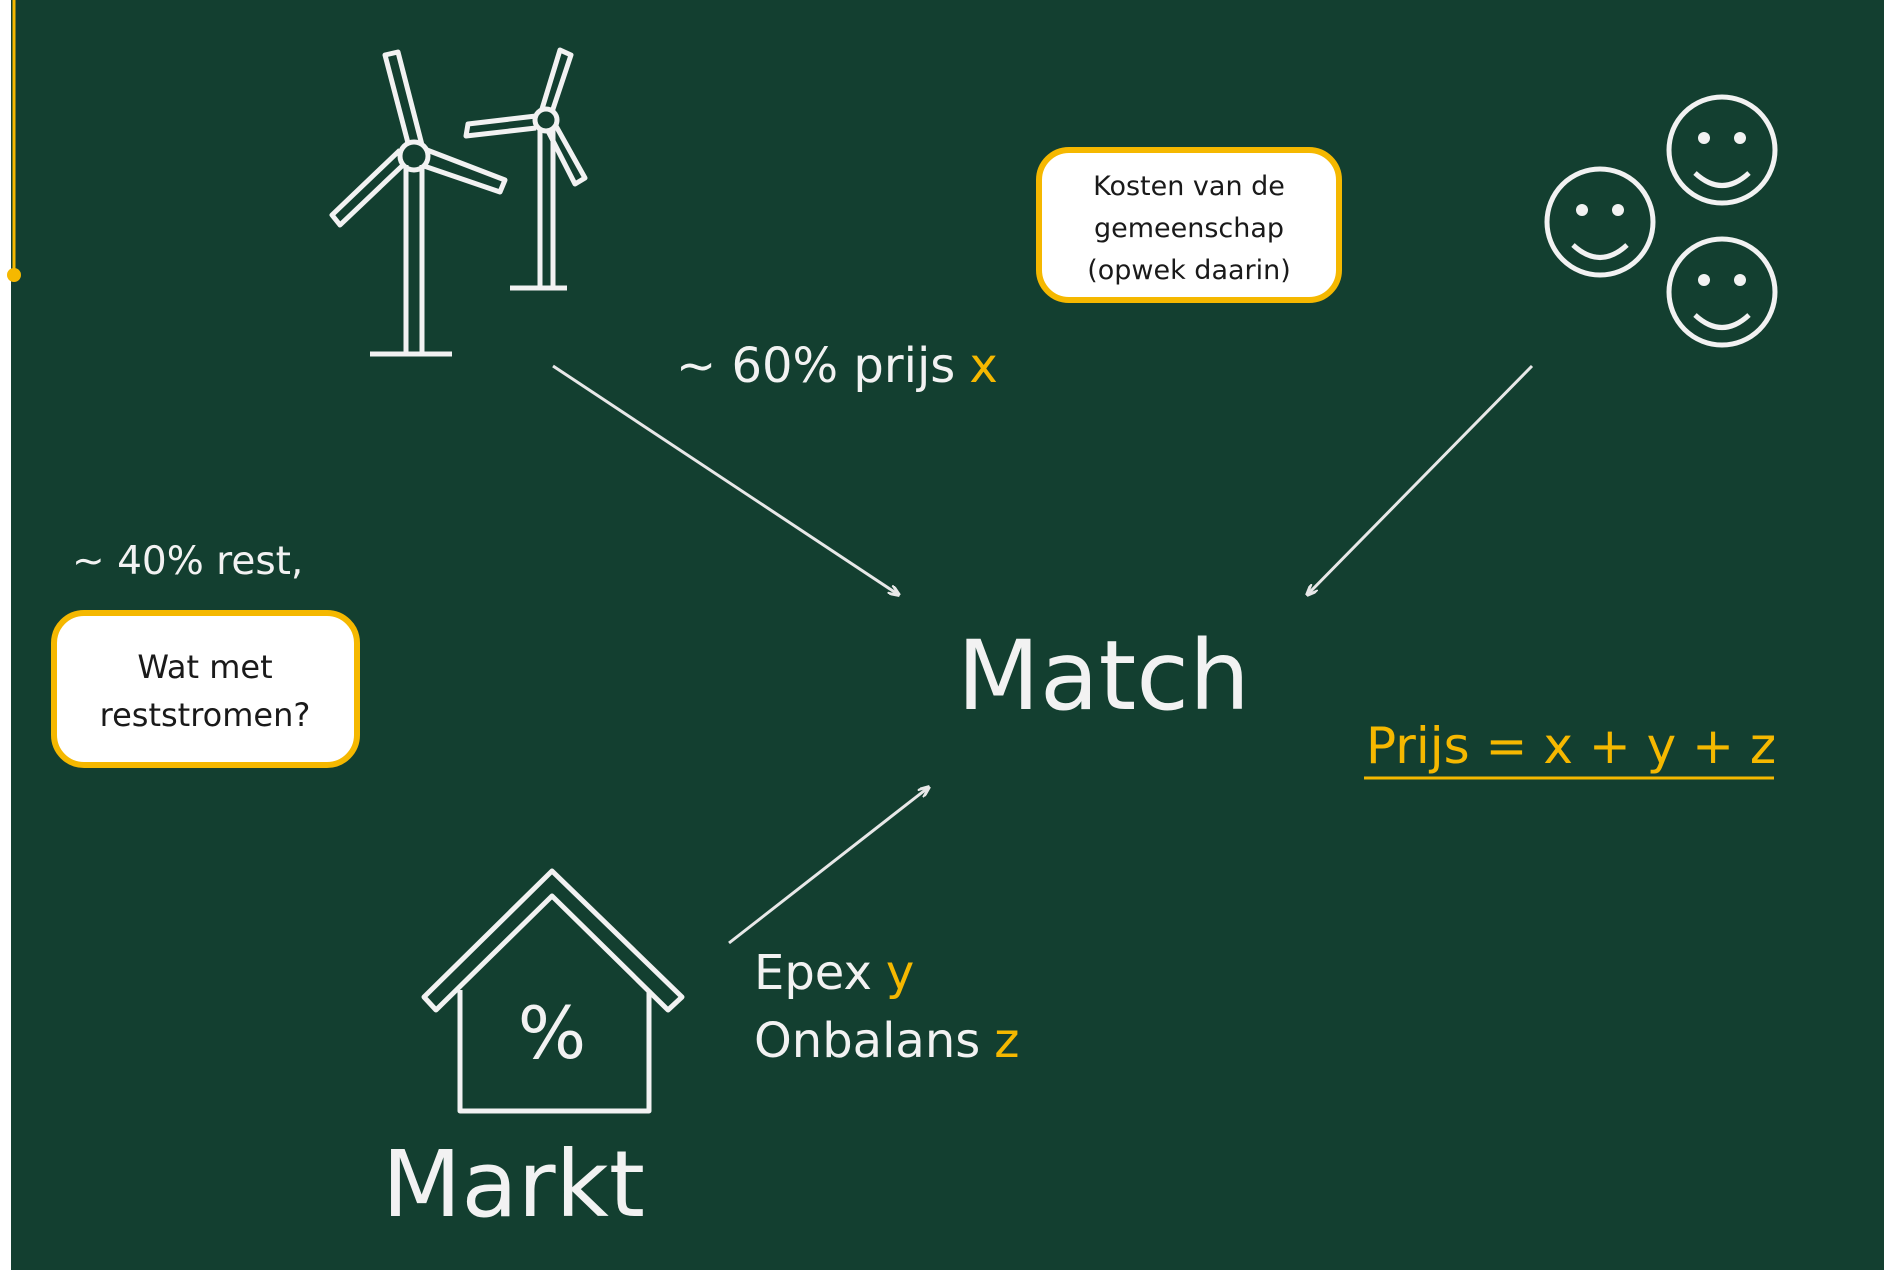 This screenshot has width=1884, height=1270. What do you see at coordinates (1006, 1041) in the screenshot?
I see `item-var: z` at bounding box center [1006, 1041].